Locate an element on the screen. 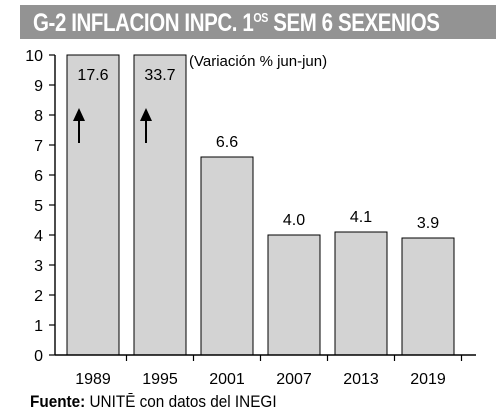  chart-title: G-2 INFLACION INPC. 1OS SEM 6 SEXENIOS is located at coordinates (236, 23).